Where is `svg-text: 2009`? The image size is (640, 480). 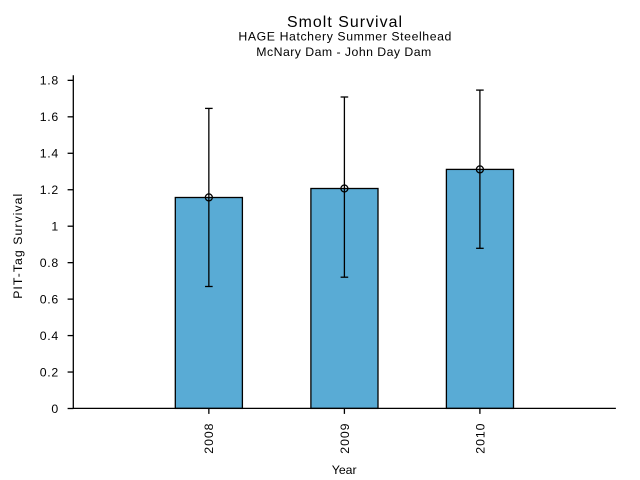 svg-text: 2009 is located at coordinates (345, 438).